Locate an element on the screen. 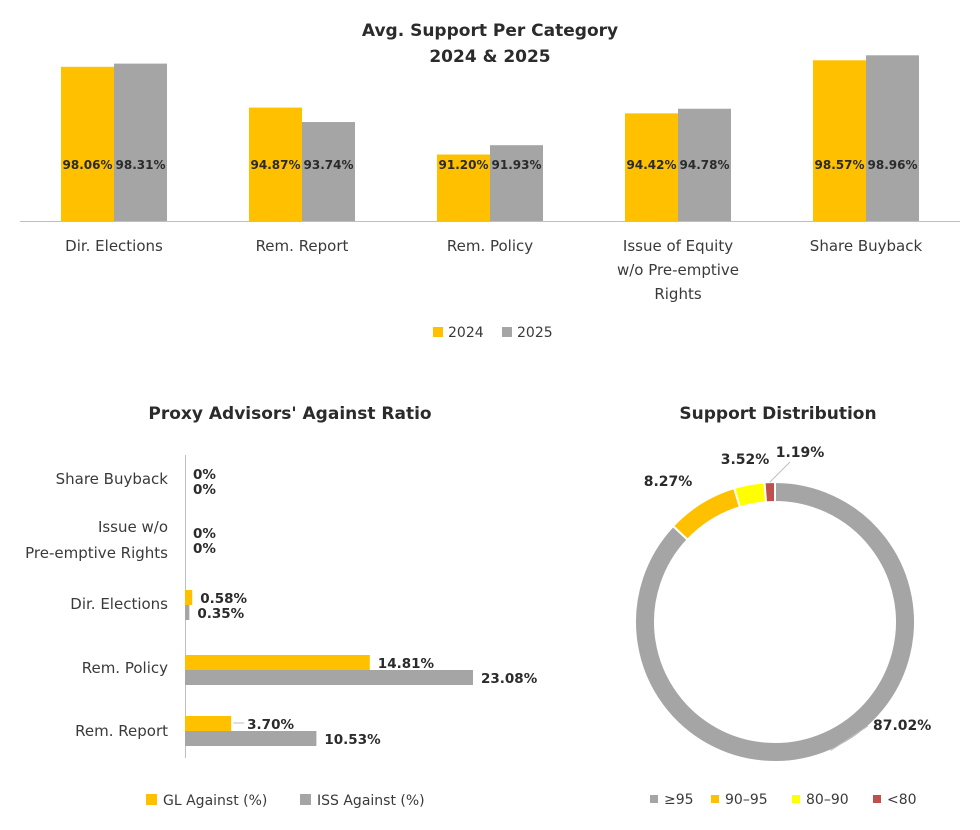 Image resolution: width=980 pixels, height=830 pixels. bar-label-2025-2: 91.93% is located at coordinates (517, 165).